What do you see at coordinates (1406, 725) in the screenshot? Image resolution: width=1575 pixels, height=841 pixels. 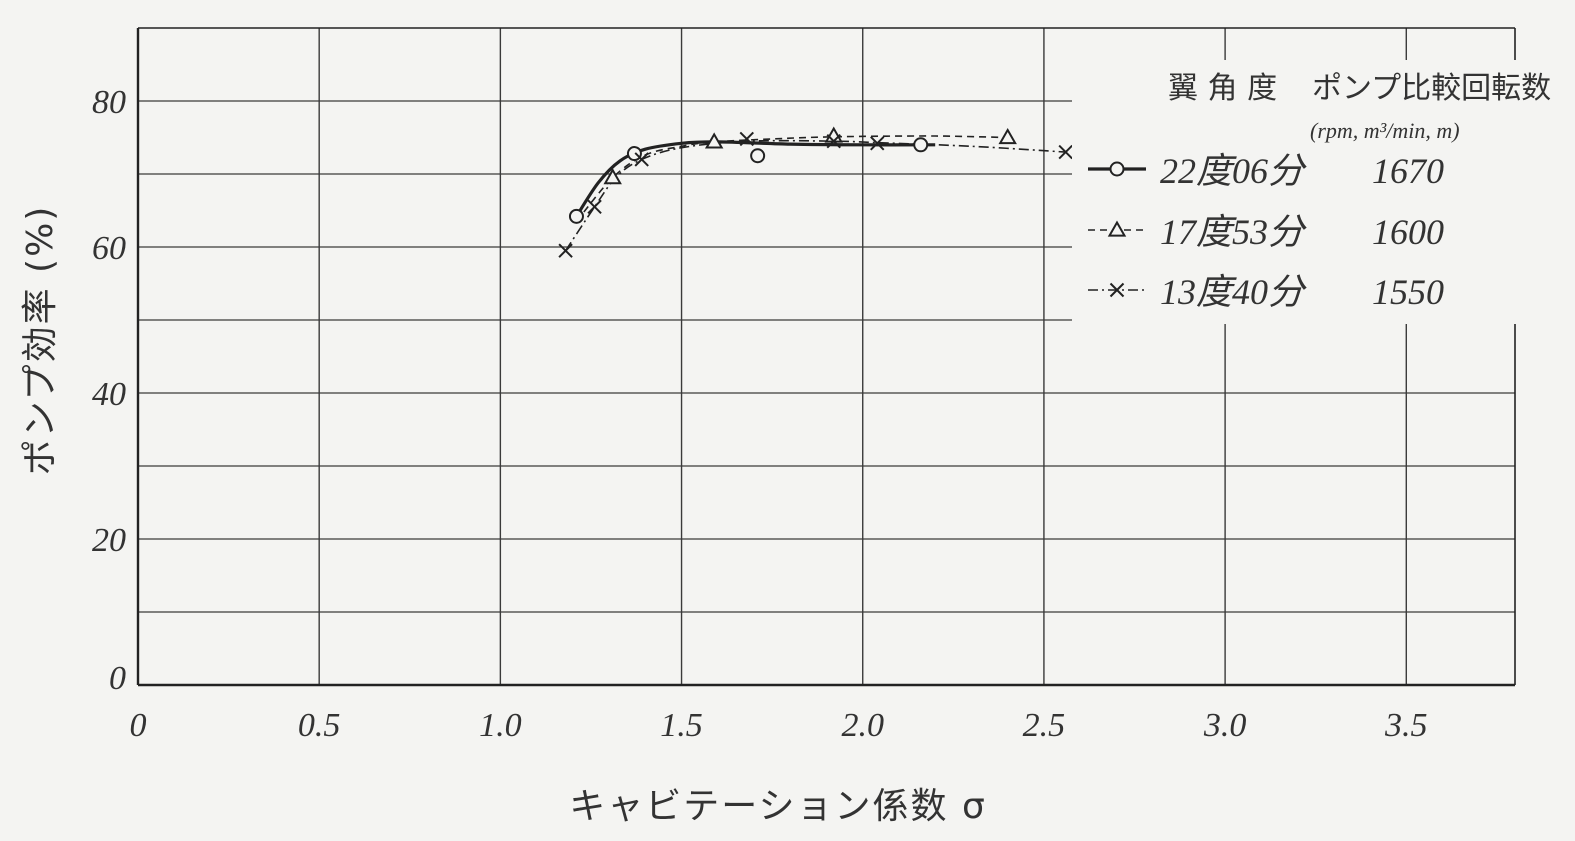 I see `x-tick-label: 3.5` at bounding box center [1406, 725].